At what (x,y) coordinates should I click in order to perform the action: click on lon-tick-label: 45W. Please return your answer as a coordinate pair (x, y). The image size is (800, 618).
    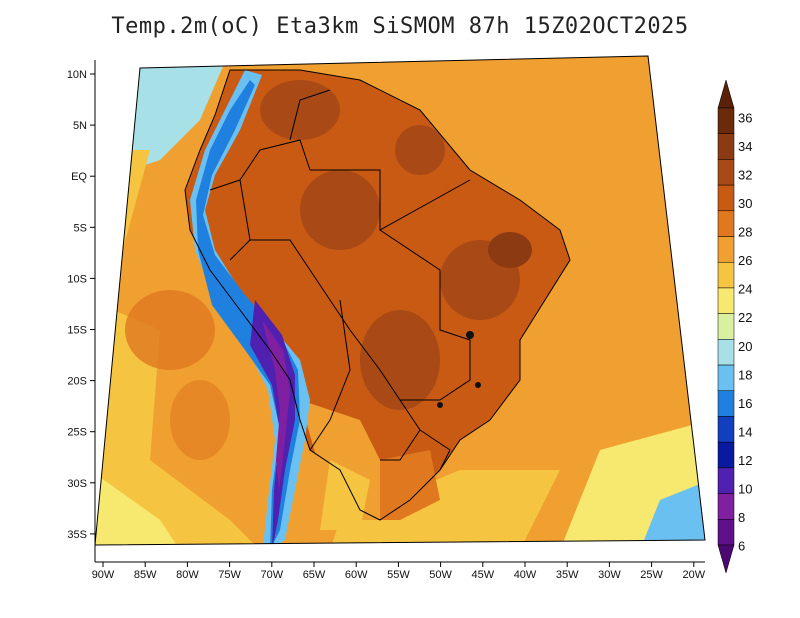
    Looking at the image, I should click on (482, 575).